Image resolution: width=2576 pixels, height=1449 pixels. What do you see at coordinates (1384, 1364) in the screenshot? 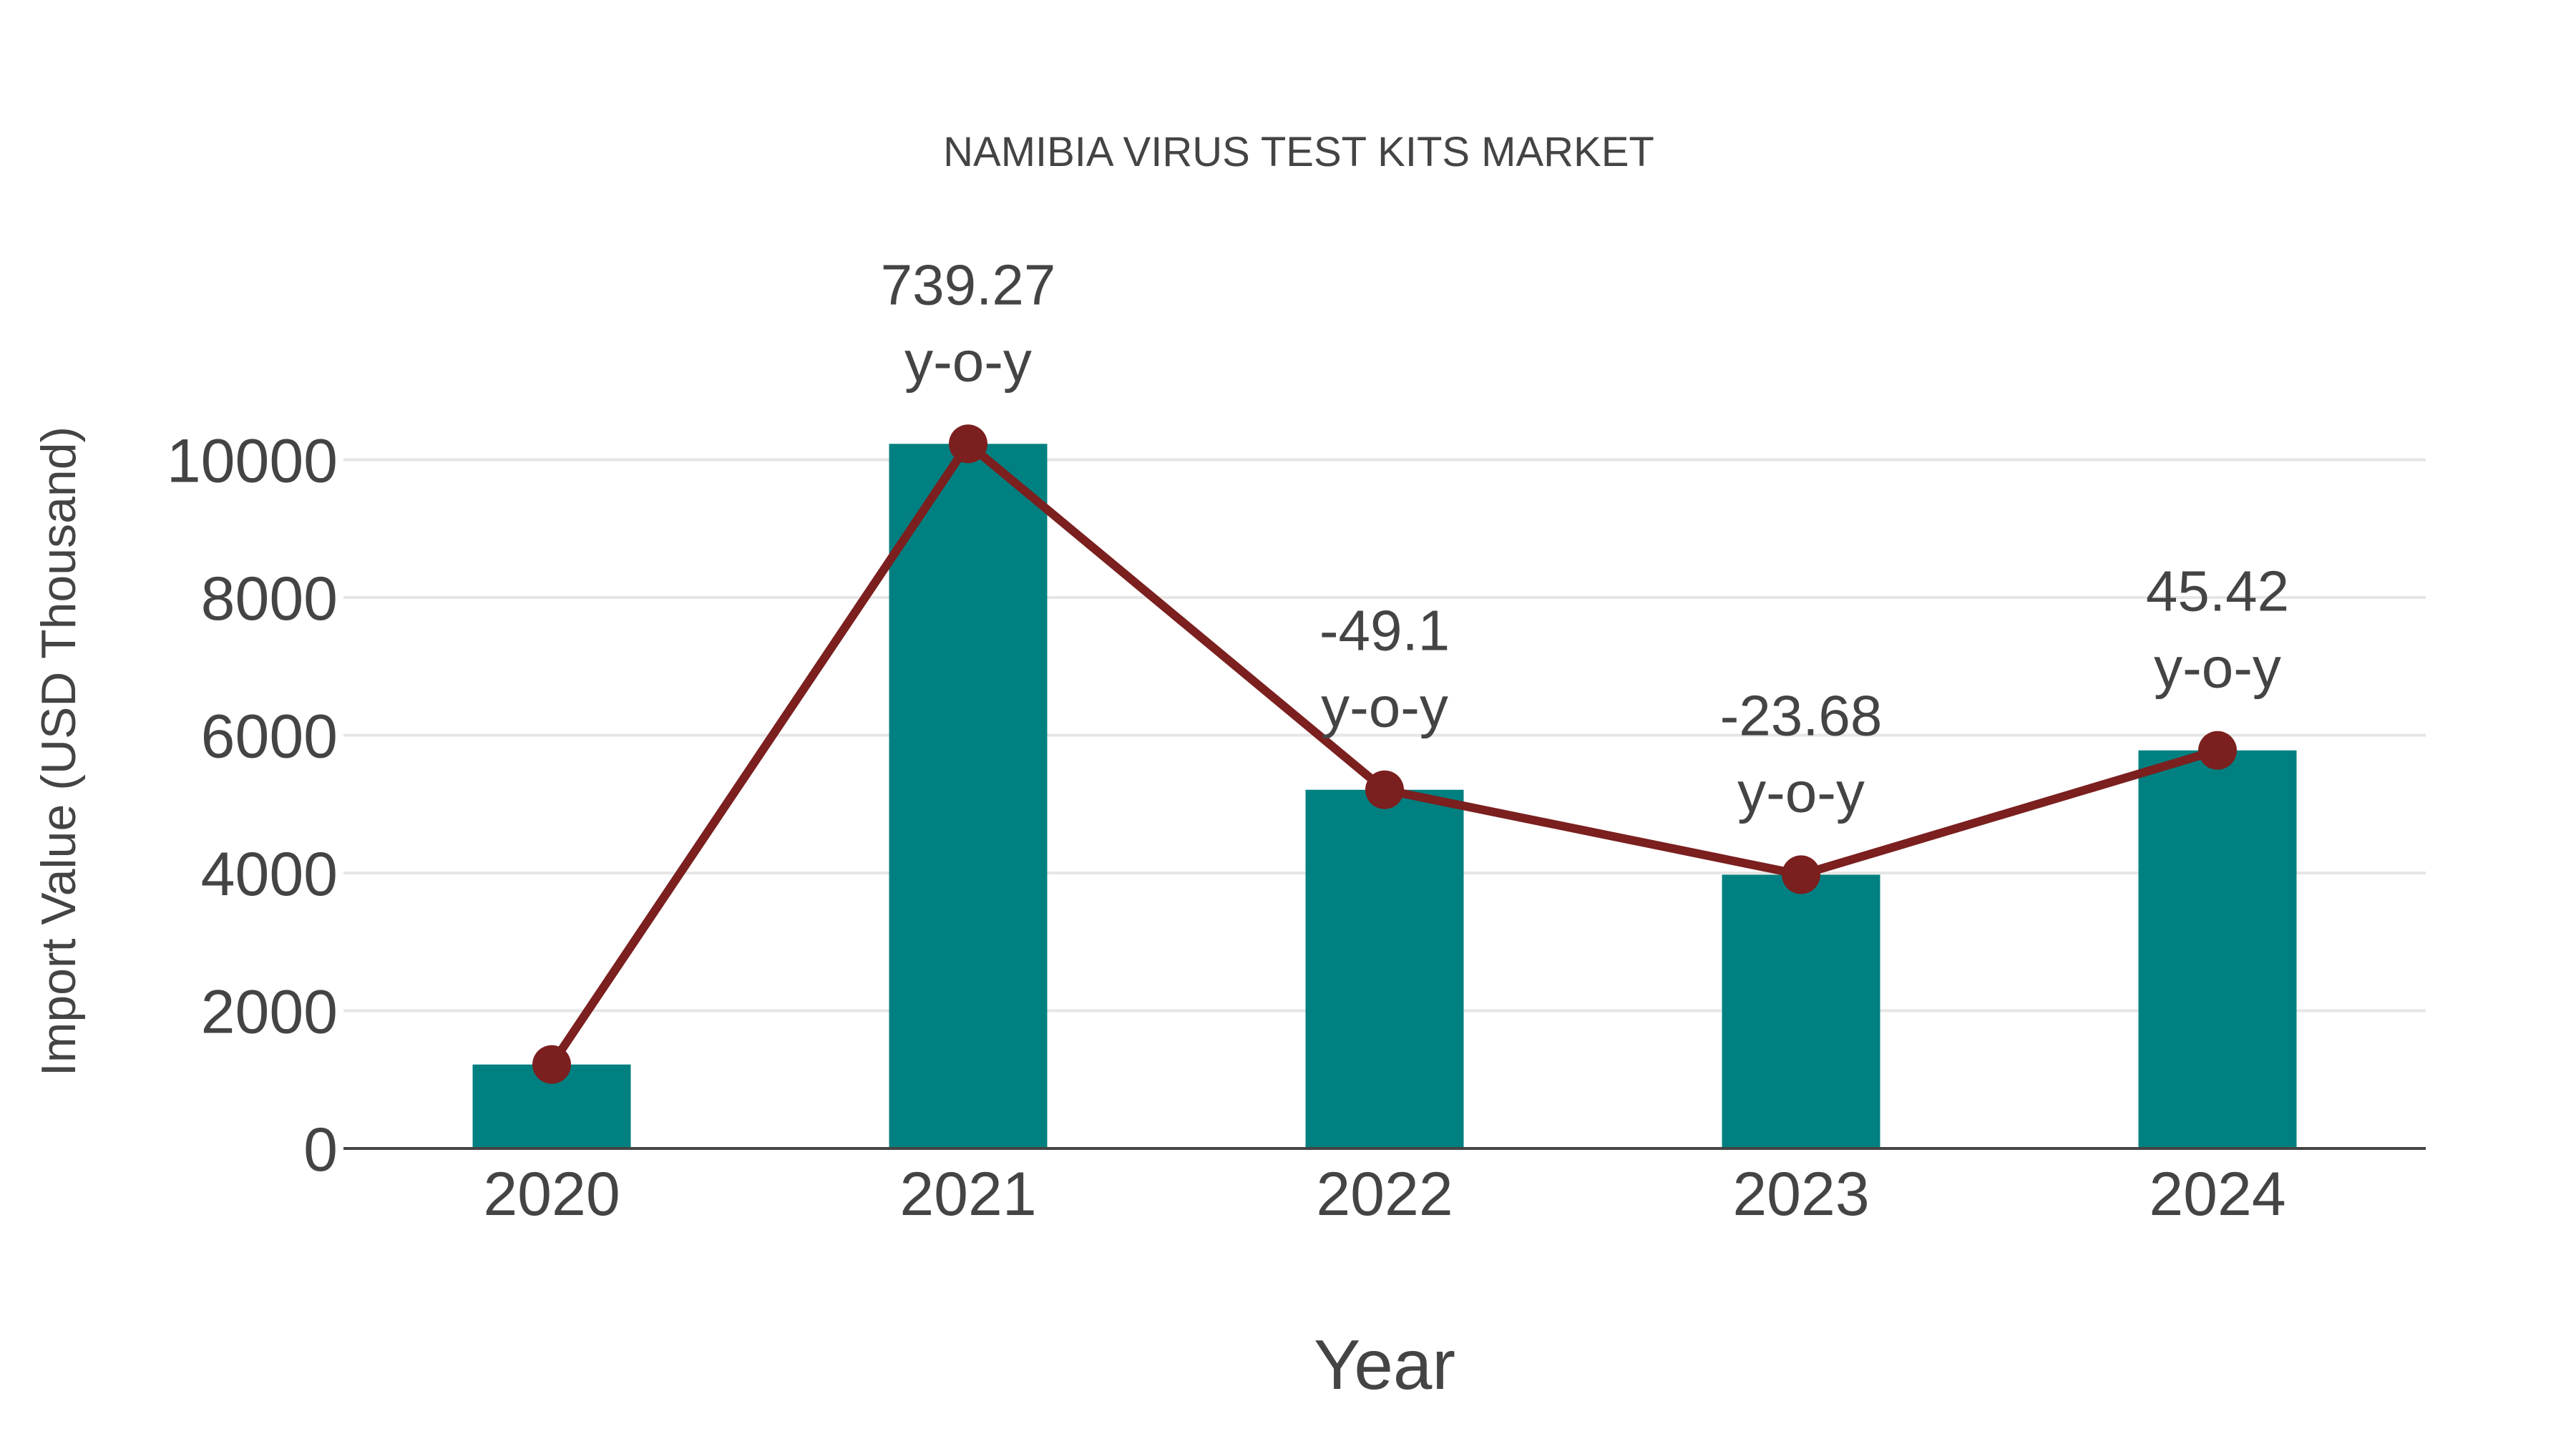
I see `x-axis-title: Year` at bounding box center [1384, 1364].